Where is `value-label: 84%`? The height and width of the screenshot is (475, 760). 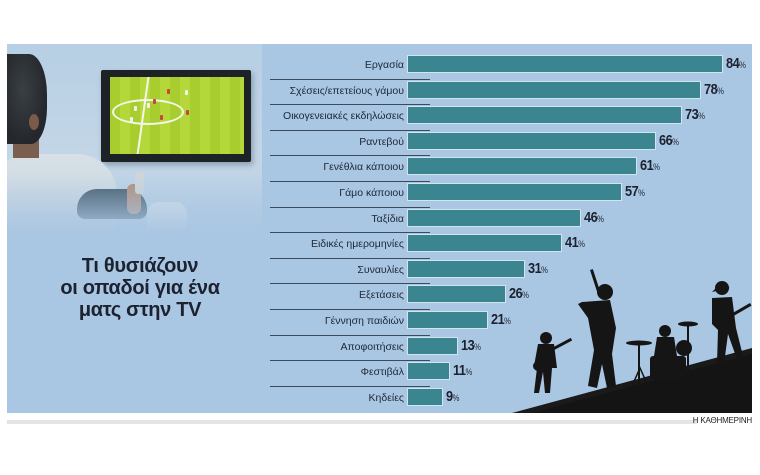
value-label: 84% is located at coordinates (736, 63).